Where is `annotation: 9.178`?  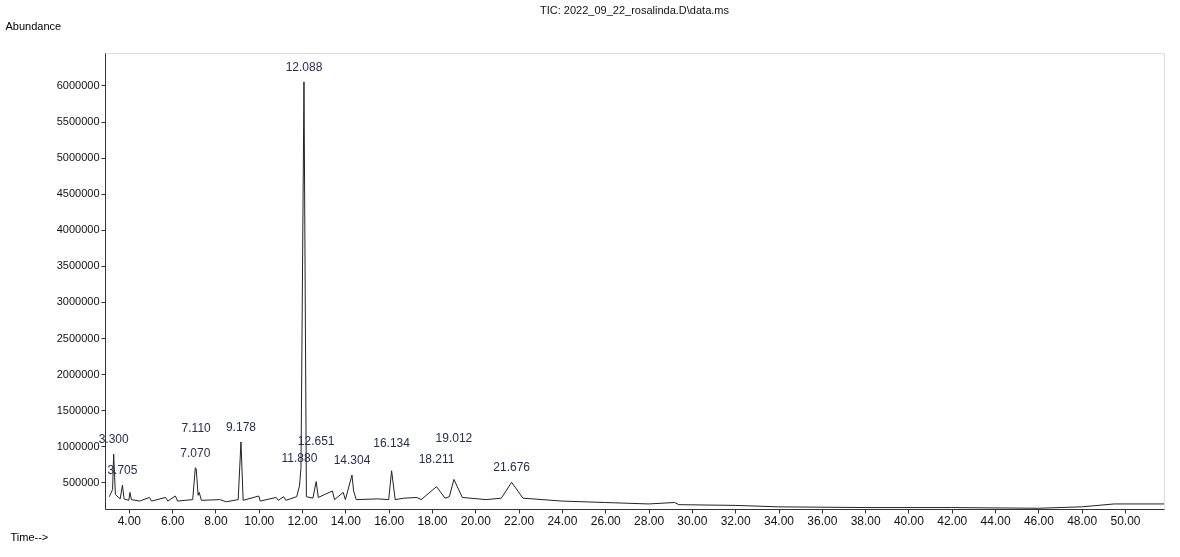 annotation: 9.178 is located at coordinates (241, 426).